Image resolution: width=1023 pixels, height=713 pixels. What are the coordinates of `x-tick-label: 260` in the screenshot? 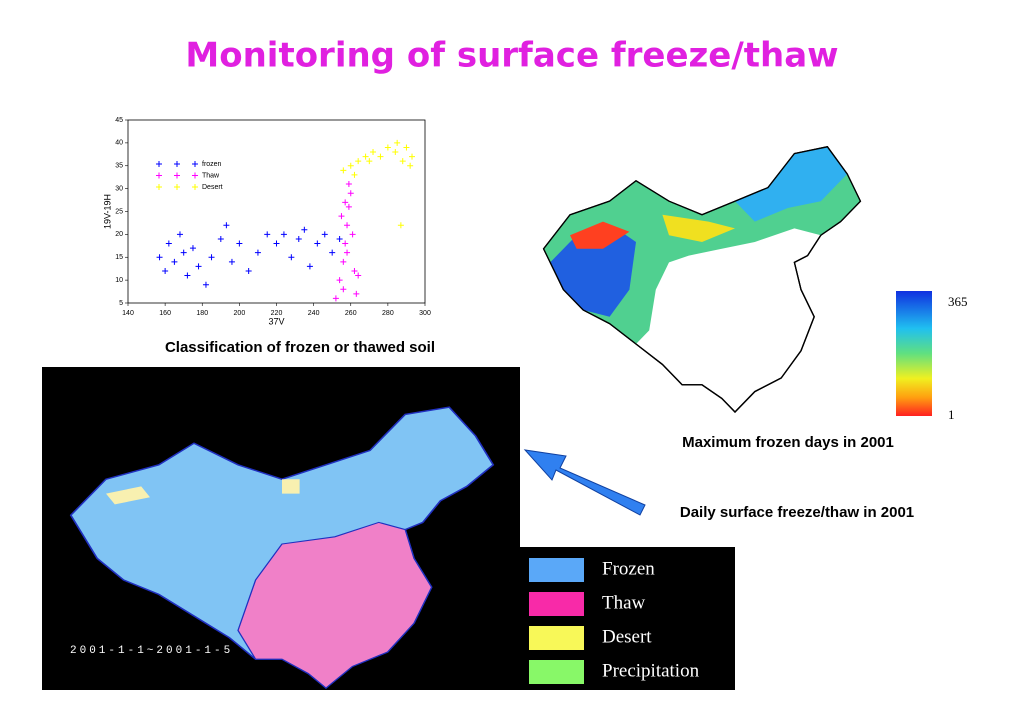 It's located at (351, 313).